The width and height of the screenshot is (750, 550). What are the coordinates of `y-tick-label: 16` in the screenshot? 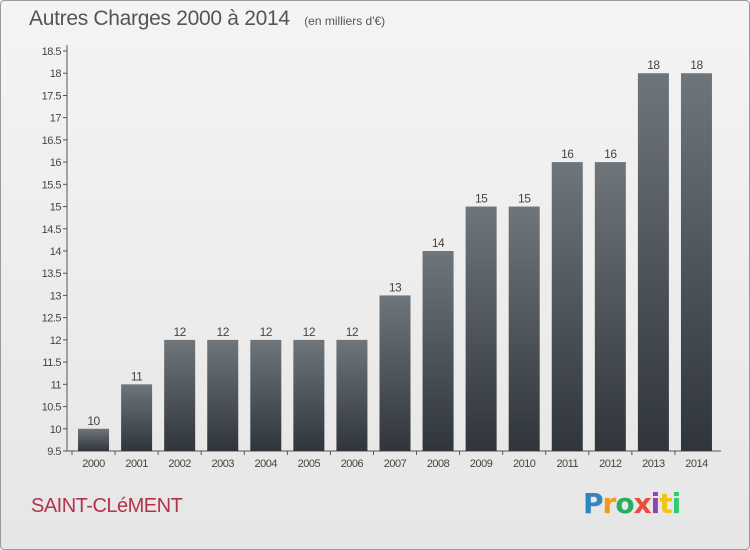 It's located at (56, 163).